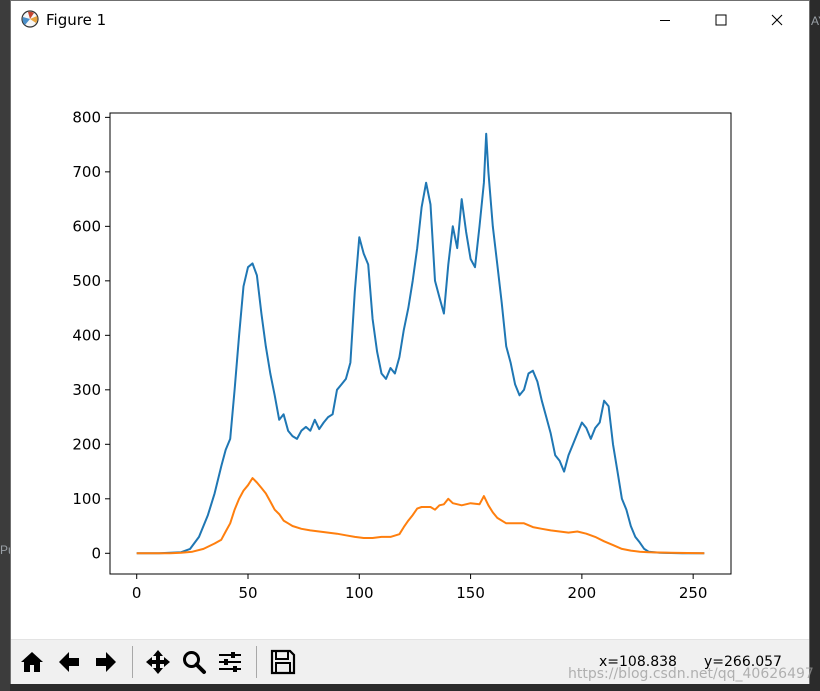 The width and height of the screenshot is (820, 691). Describe the element at coordinates (247, 593) in the screenshot. I see `x-tick-label: 50` at that location.